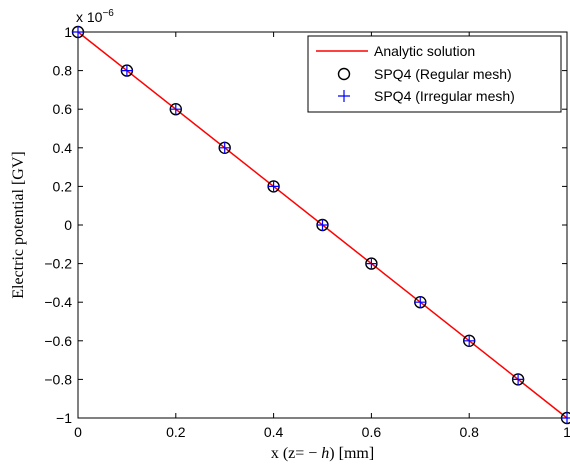 Image resolution: width=570 pixels, height=473 pixels. What do you see at coordinates (424, 51) in the screenshot?
I see `legend-label: Analytic solution` at bounding box center [424, 51].